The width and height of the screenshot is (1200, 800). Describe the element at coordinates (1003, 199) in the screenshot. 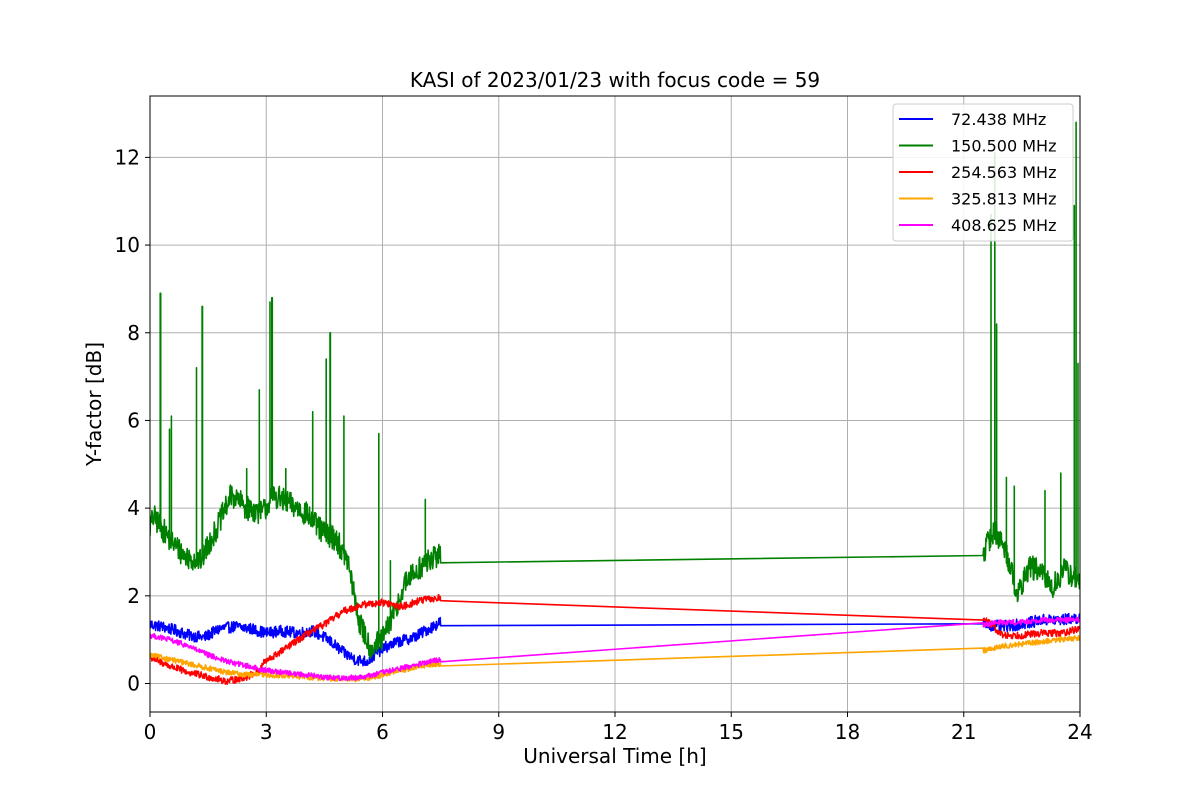

I see `legend-label: 325.813 MHz` at that location.